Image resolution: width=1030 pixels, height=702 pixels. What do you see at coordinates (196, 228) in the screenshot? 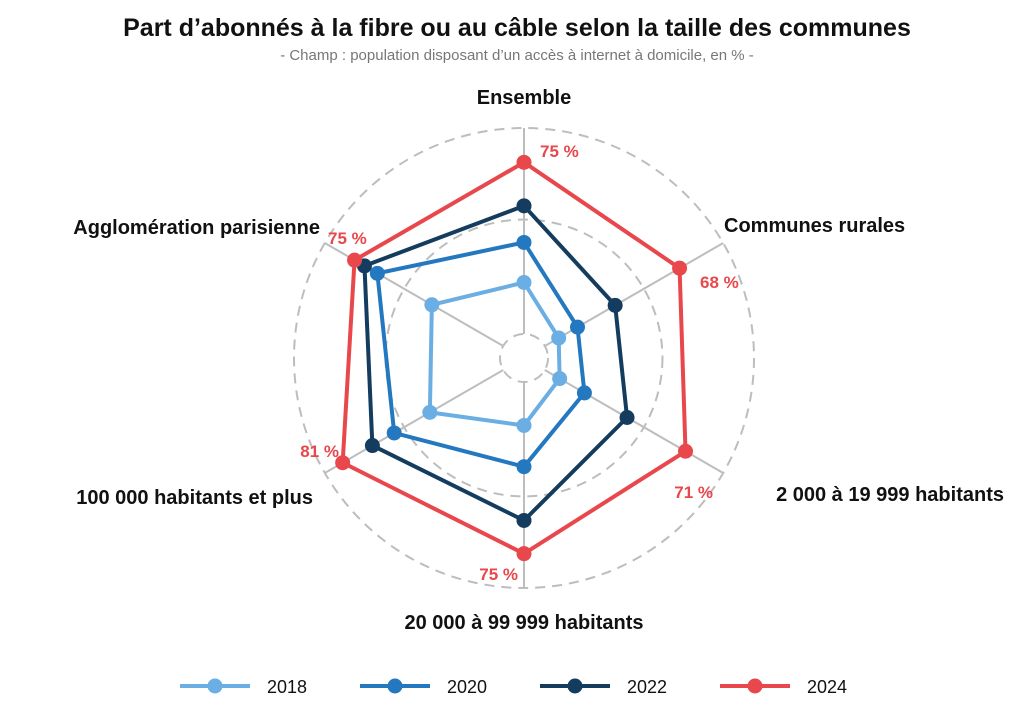
I see `axis-label: Agglomération parisienne` at bounding box center [196, 228].